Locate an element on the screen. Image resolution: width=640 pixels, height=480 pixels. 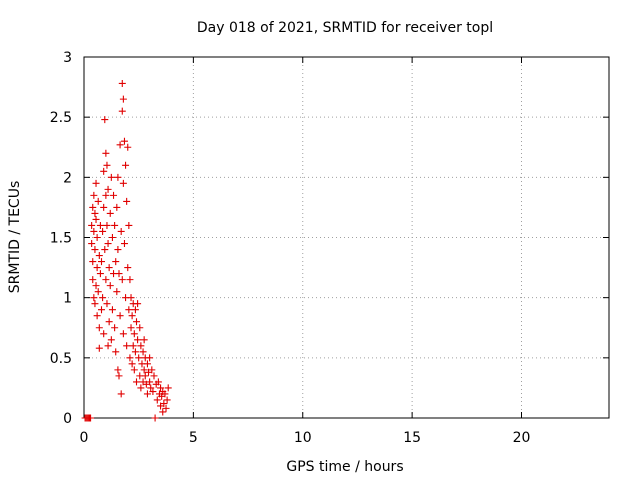
y-tick-label: 0 is located at coordinates (67, 419).